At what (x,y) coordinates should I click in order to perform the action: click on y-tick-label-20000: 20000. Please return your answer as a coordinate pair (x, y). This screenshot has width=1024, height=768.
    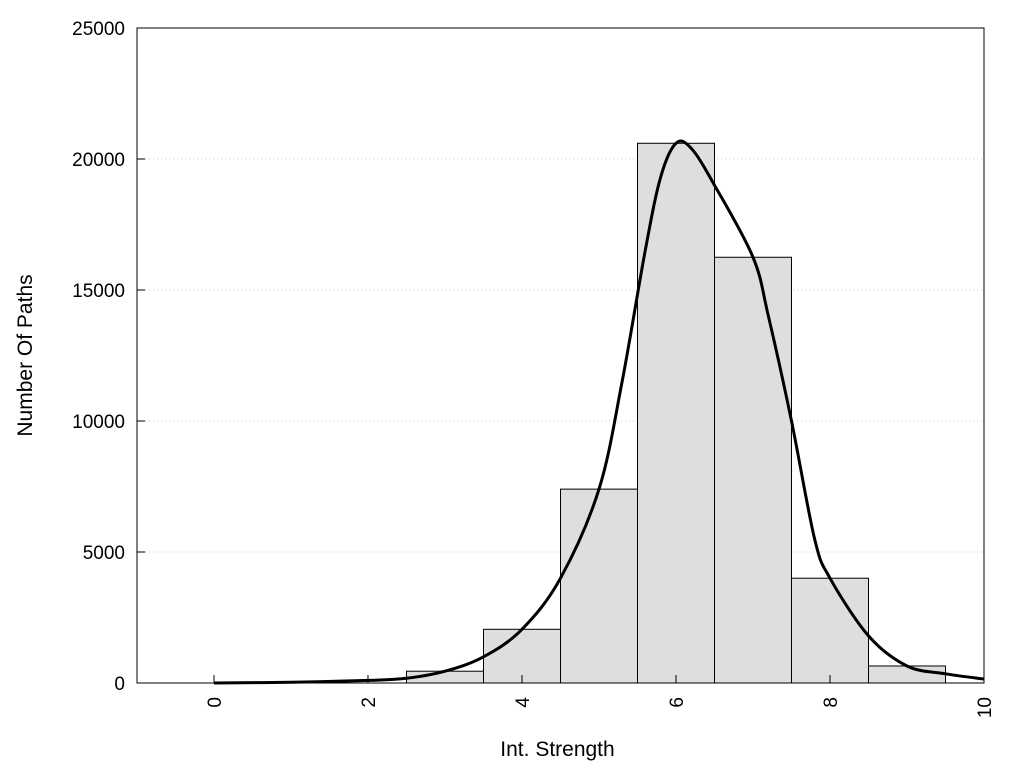
    Looking at the image, I should click on (98, 160).